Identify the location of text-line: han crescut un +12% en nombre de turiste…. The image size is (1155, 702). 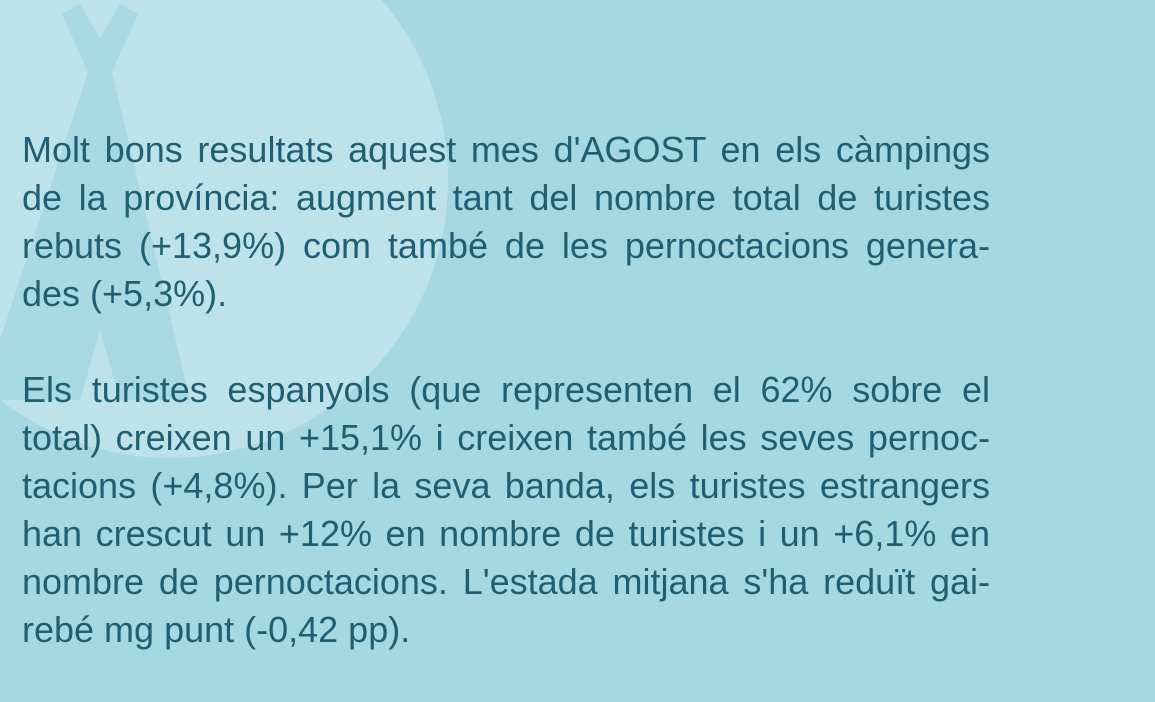
(506, 533).